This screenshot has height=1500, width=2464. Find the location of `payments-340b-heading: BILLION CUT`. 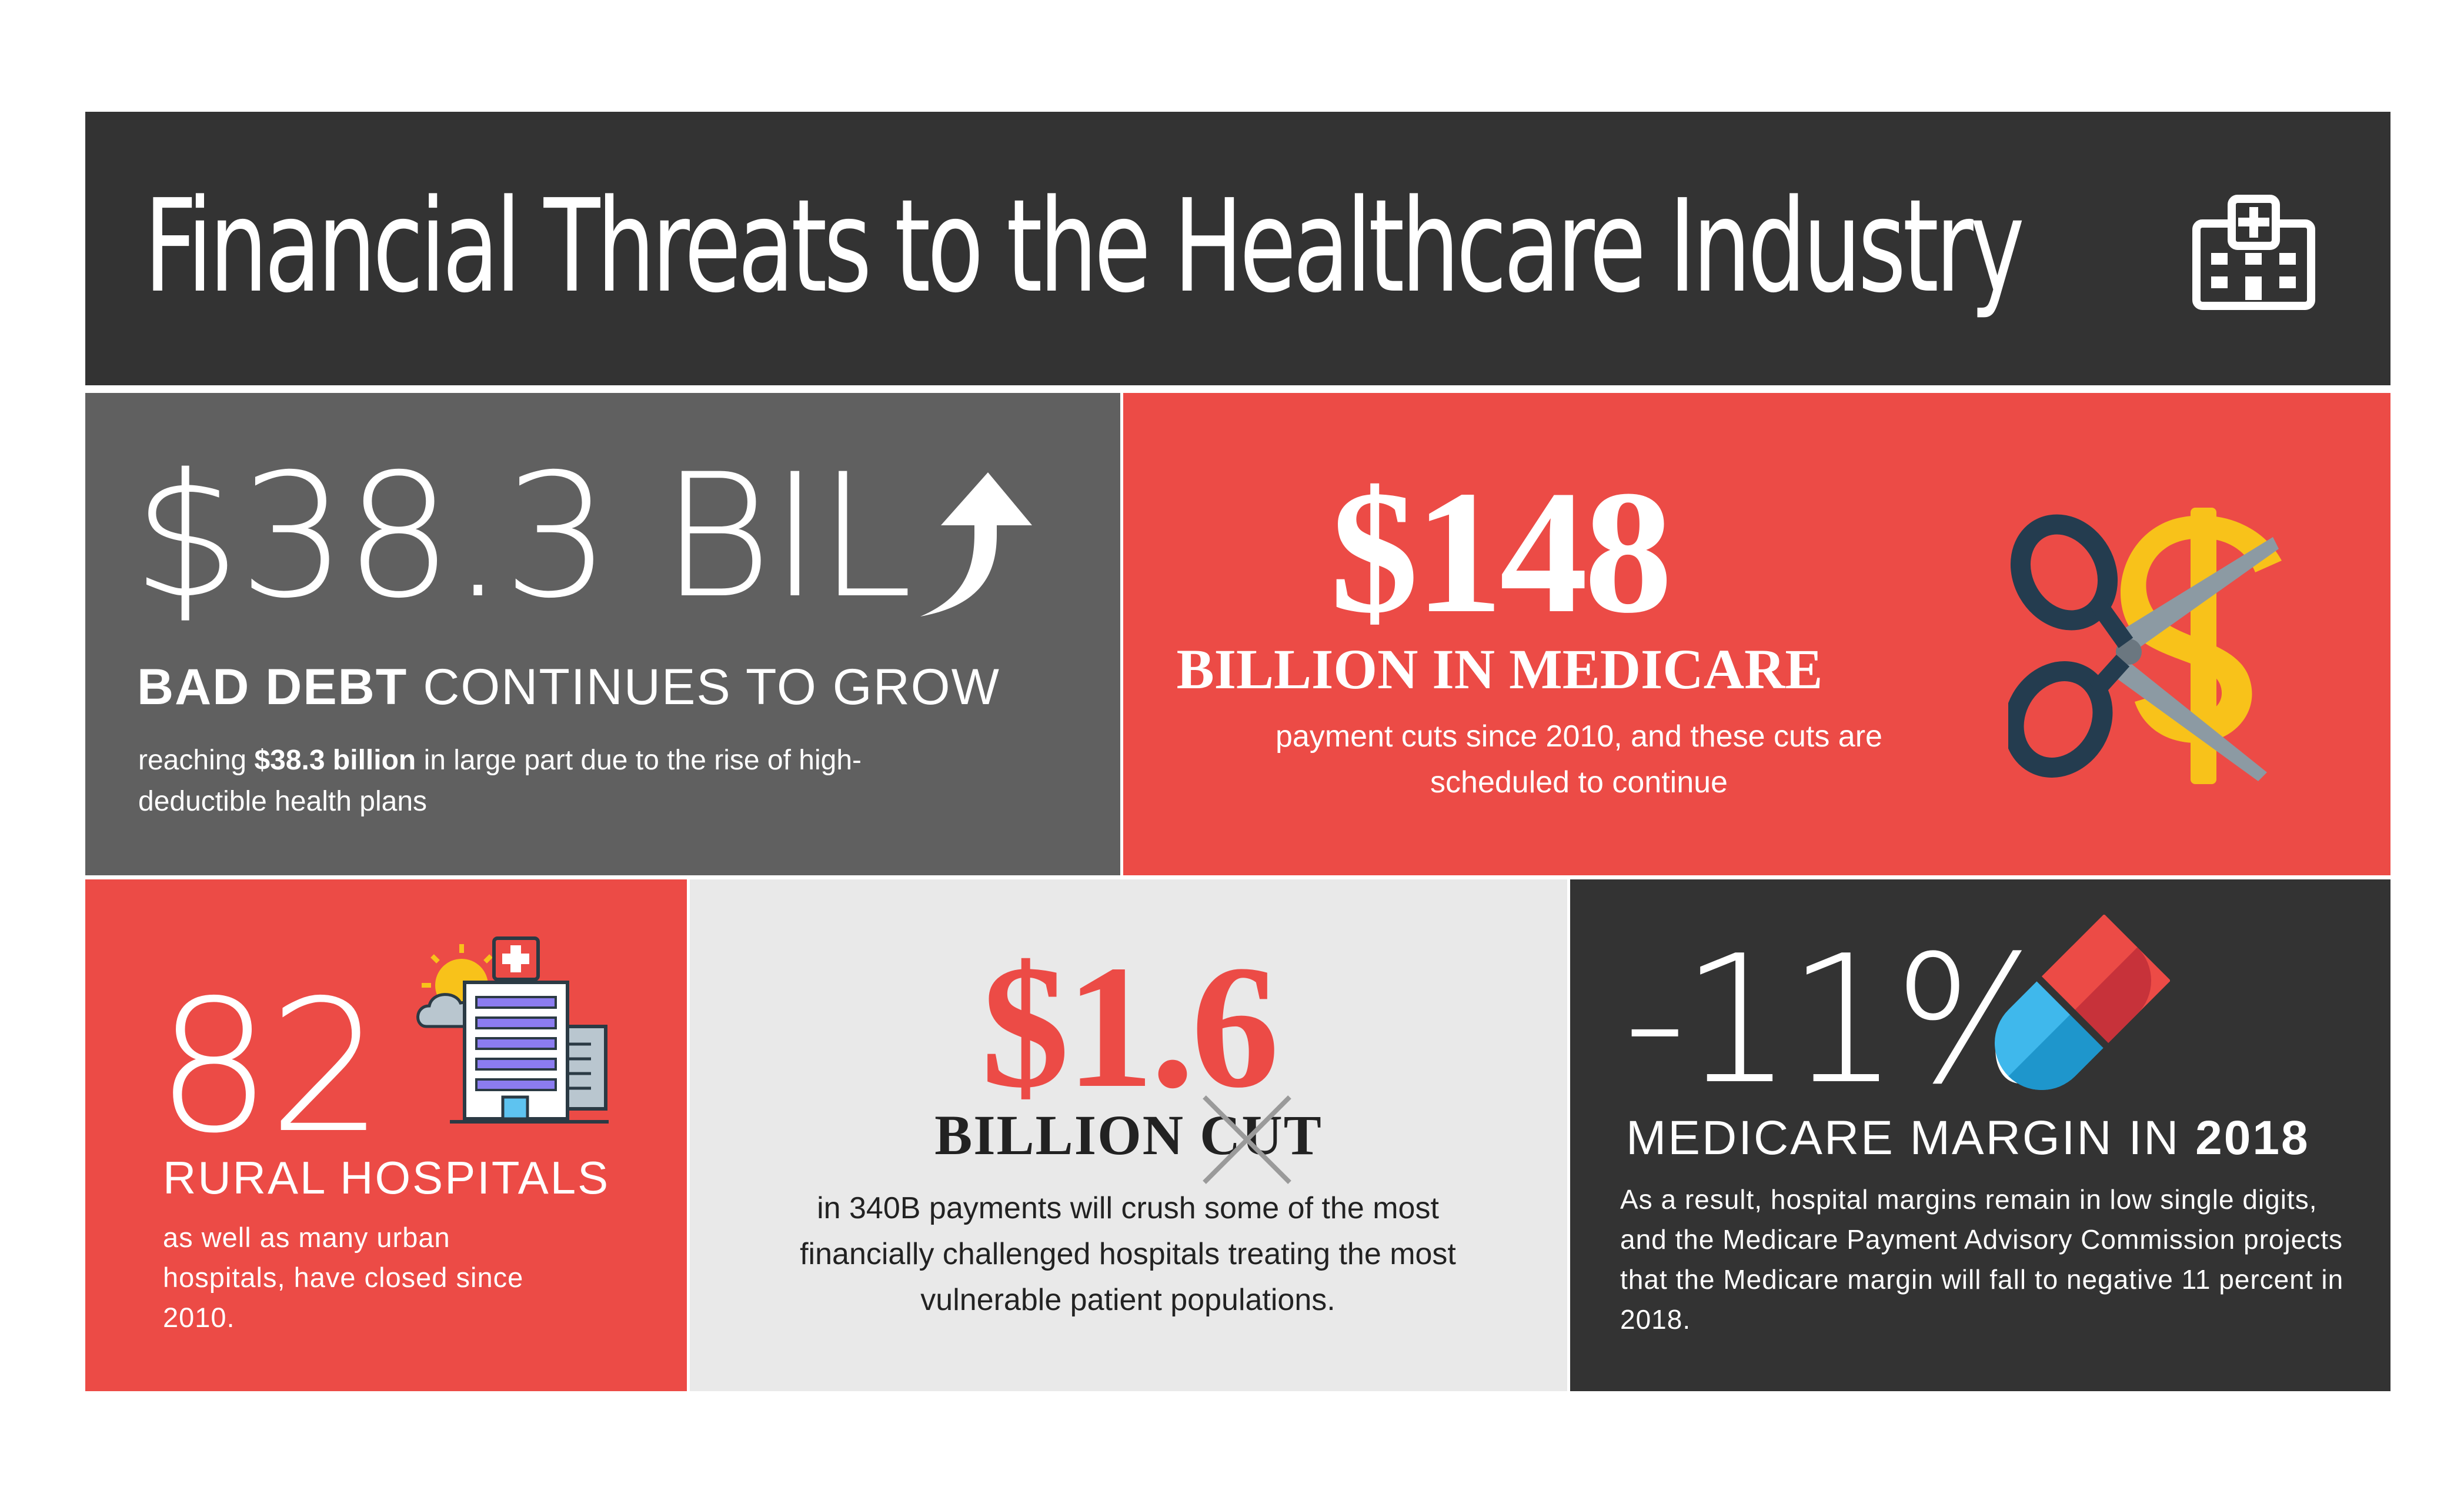

payments-340b-heading: BILLION CUT is located at coordinates (1128, 1135).